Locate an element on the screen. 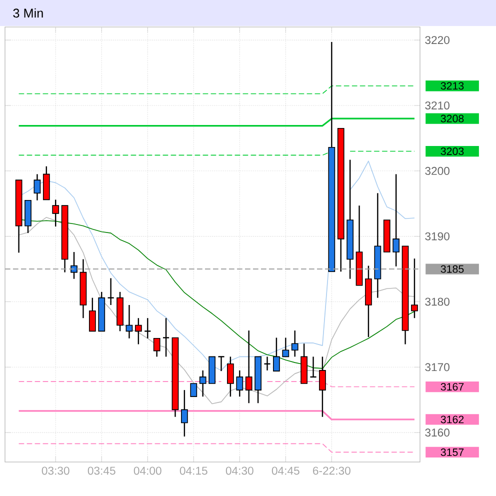 This screenshot has width=496, height=496. y-tick-label: 3200 is located at coordinates (437, 170).